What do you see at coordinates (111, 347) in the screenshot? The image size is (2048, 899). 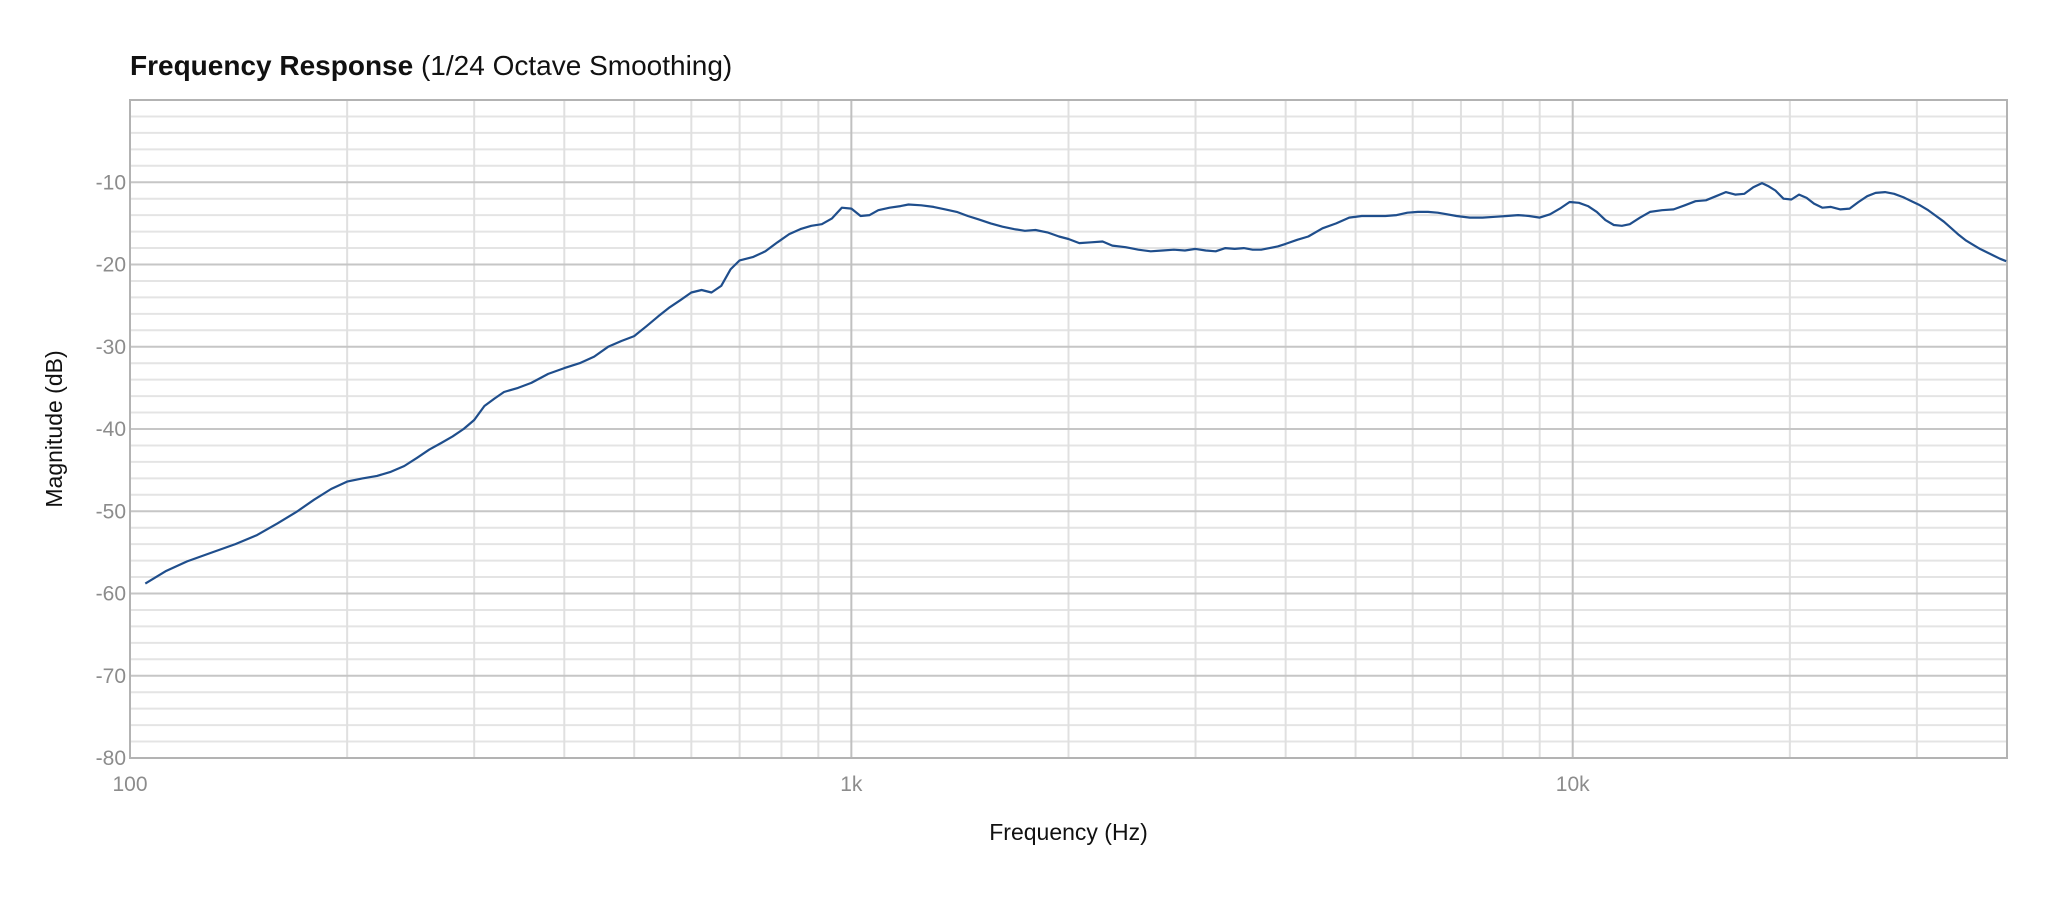 I see `y-tick-label: -30` at bounding box center [111, 347].